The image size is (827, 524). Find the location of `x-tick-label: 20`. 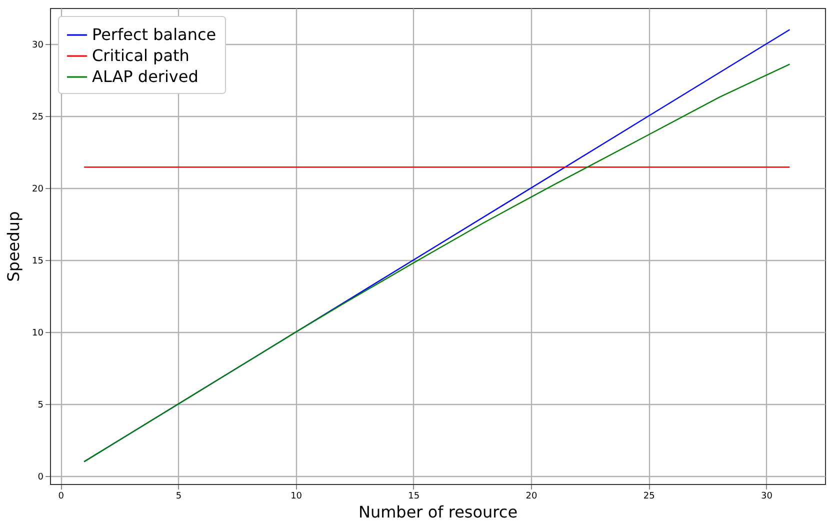

x-tick-label: 20 is located at coordinates (532, 497).